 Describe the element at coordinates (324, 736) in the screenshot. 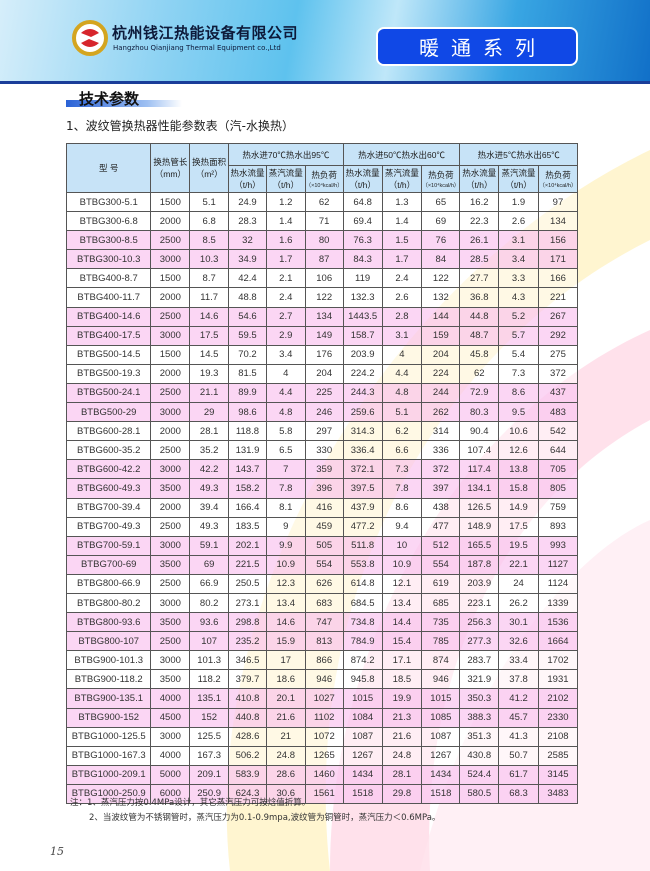

I see `value-cell: 1072` at that location.